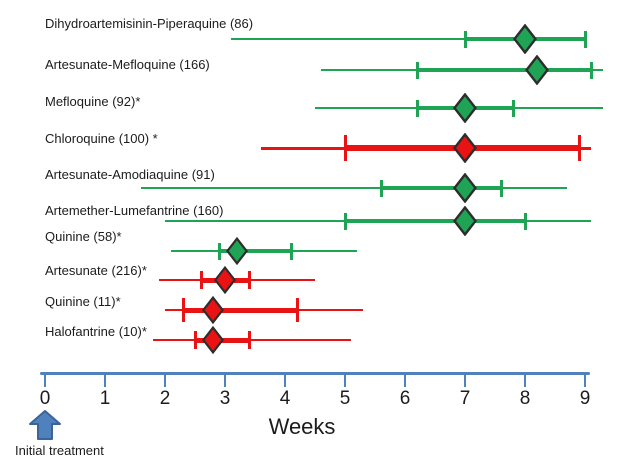 This screenshot has height=471, width=628. I want to click on treatment-label: Artesunate (216)*, so click(96, 270).